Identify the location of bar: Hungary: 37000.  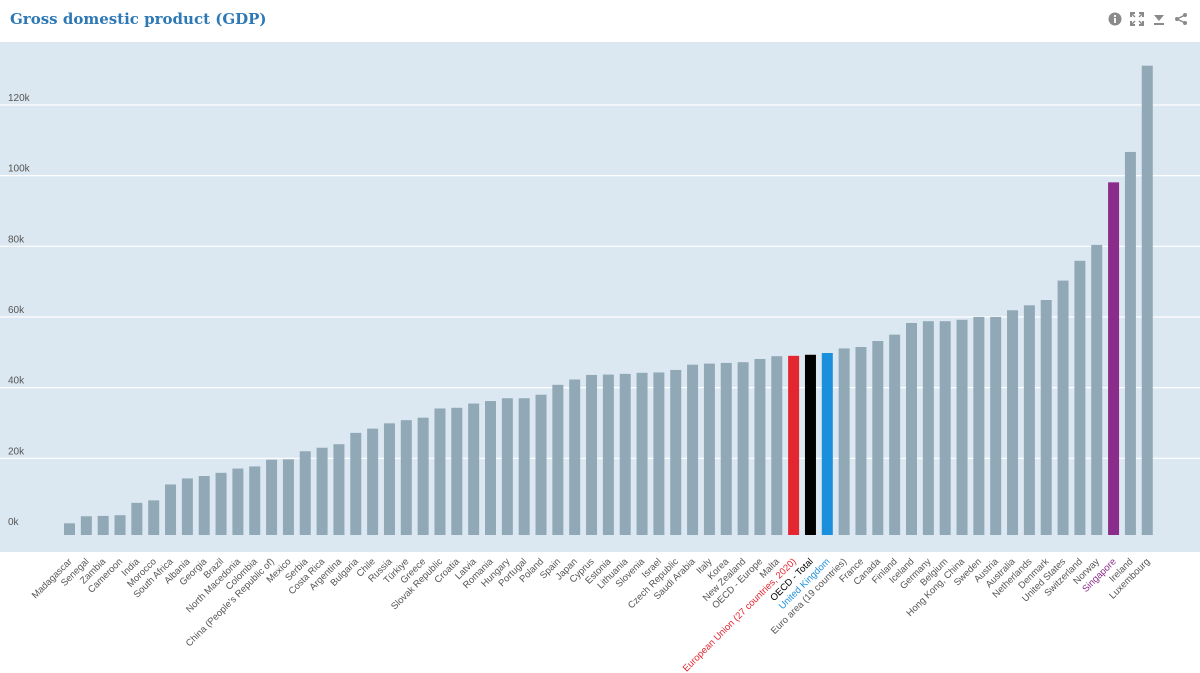
(507, 466).